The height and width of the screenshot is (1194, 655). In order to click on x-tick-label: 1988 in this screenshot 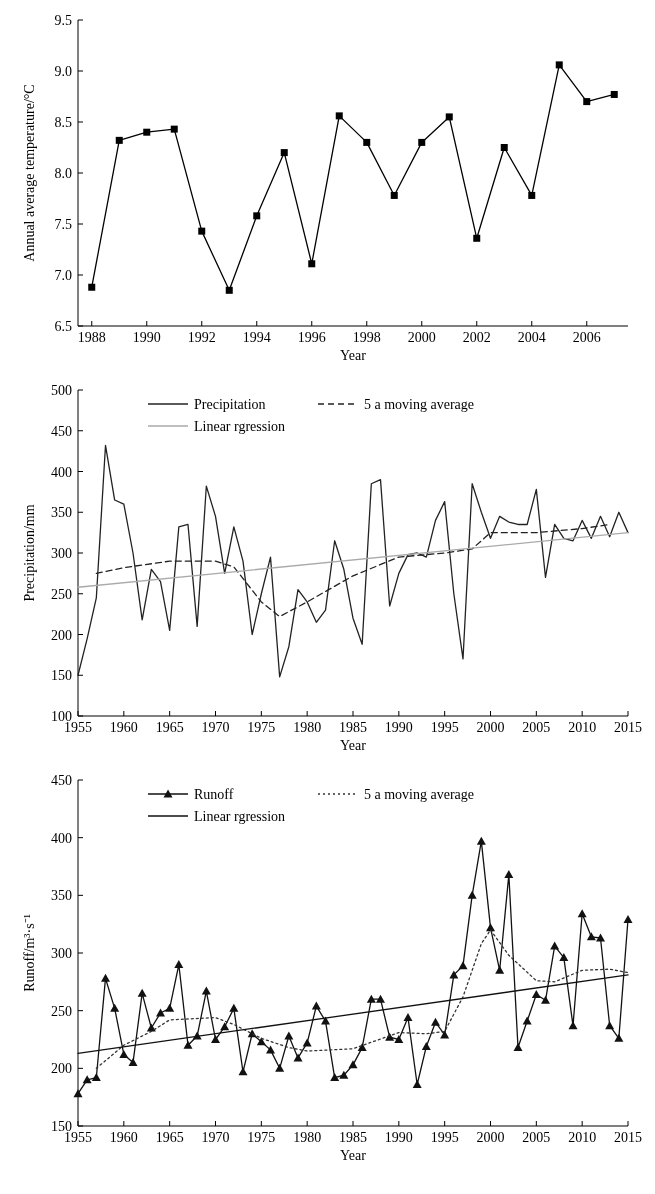, I will do `click(91, 337)`.